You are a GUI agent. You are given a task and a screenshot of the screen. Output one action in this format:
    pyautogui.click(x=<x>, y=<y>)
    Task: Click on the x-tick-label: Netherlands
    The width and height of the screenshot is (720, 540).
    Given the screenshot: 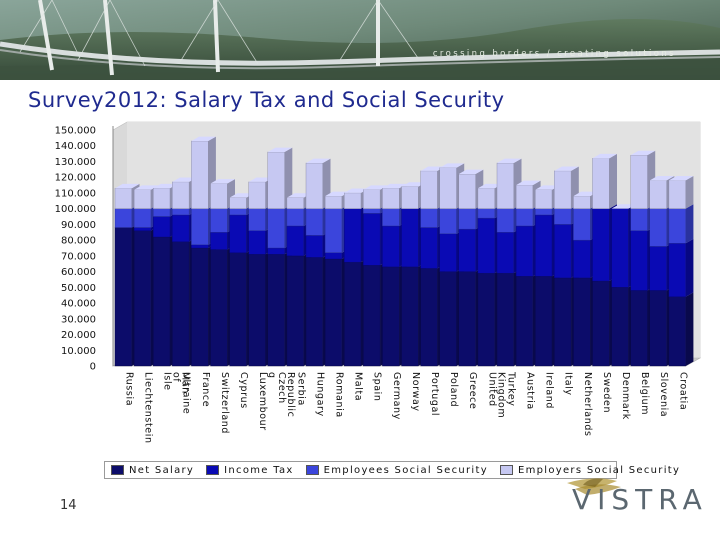 What is the action you would take?
    pyautogui.click(x=587, y=404)
    